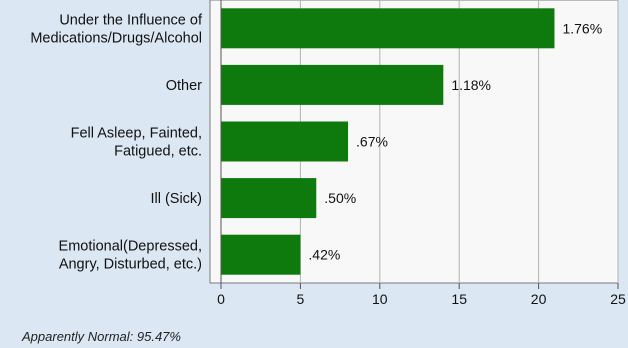 Image resolution: width=628 pixels, height=348 pixels. I want to click on x-tick-label: 15, so click(459, 299).